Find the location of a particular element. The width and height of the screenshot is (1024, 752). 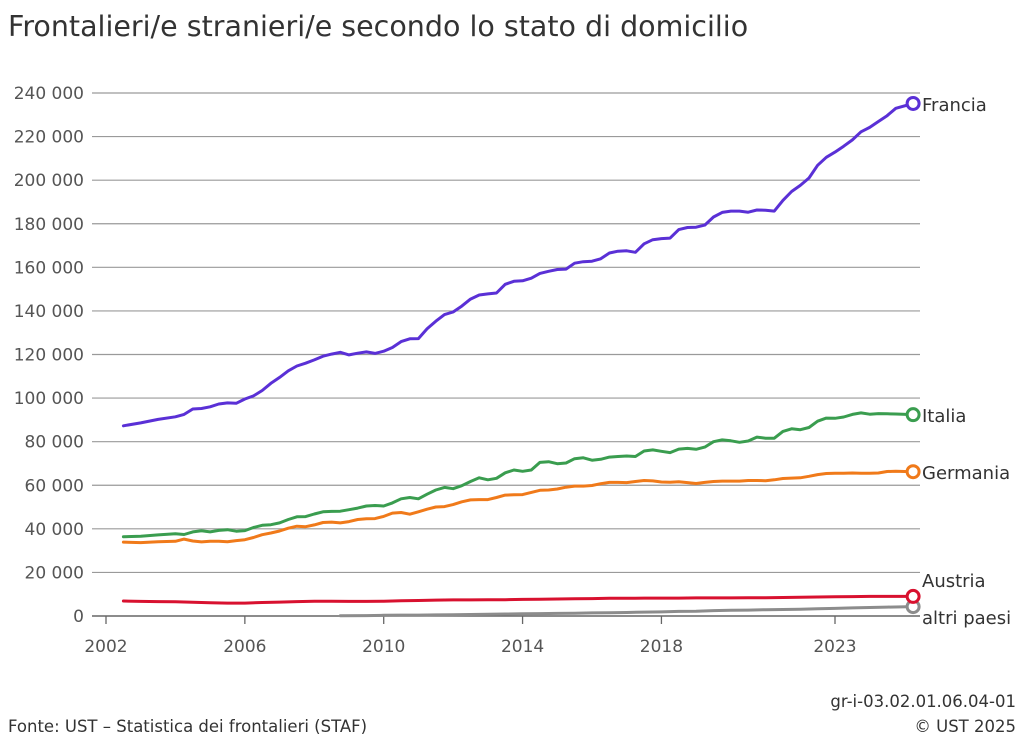

y-tick-label-120000: 120 000 is located at coordinates (49, 356).